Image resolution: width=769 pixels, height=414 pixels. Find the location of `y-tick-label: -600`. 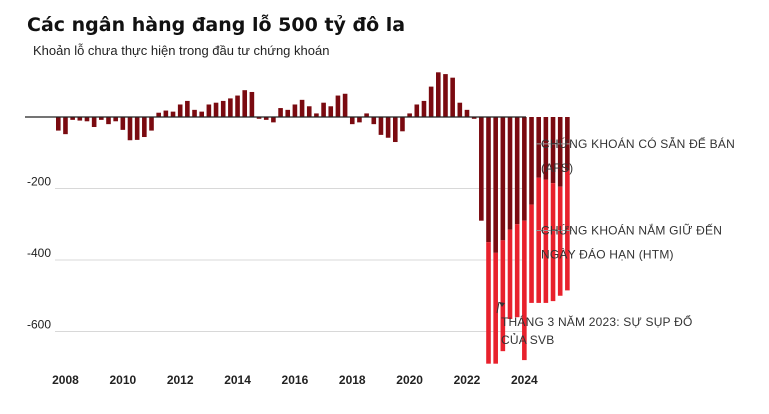

y-tick-label: -600 is located at coordinates (39, 325).